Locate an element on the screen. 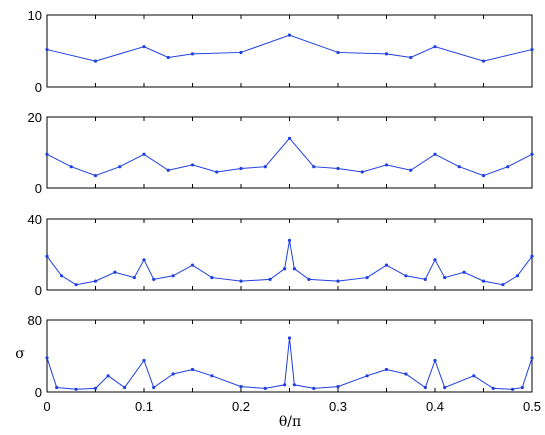  y-tick-label: 10 is located at coordinates (35, 15).